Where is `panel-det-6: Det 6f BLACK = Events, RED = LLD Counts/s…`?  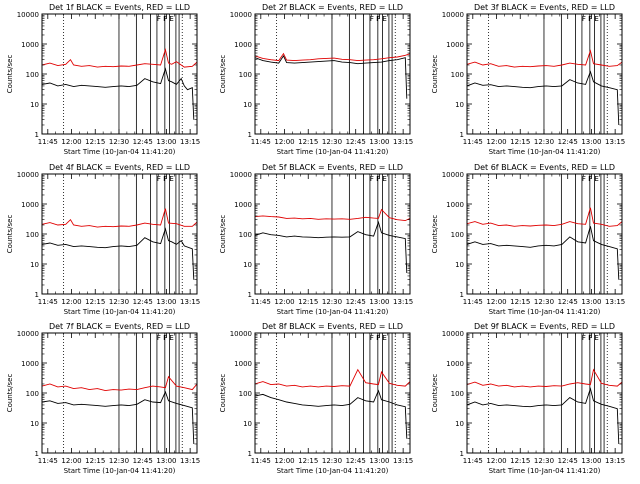 panel-det-6: Det 6f BLACK = Events, RED = LLD Counts/s… is located at coordinates (528, 239).